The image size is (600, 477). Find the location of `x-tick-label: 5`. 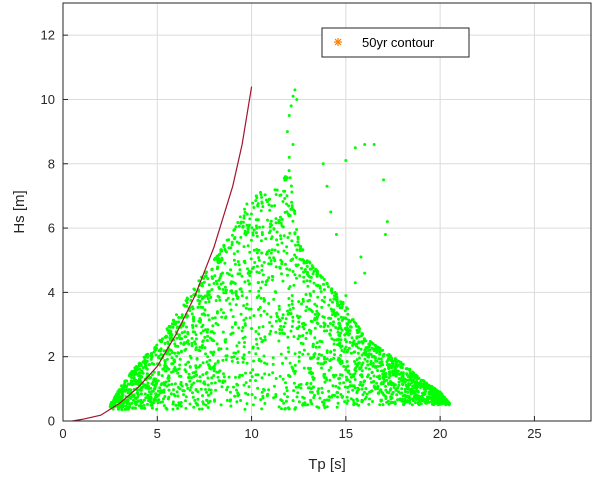

x-tick-label: 5 is located at coordinates (157, 433).